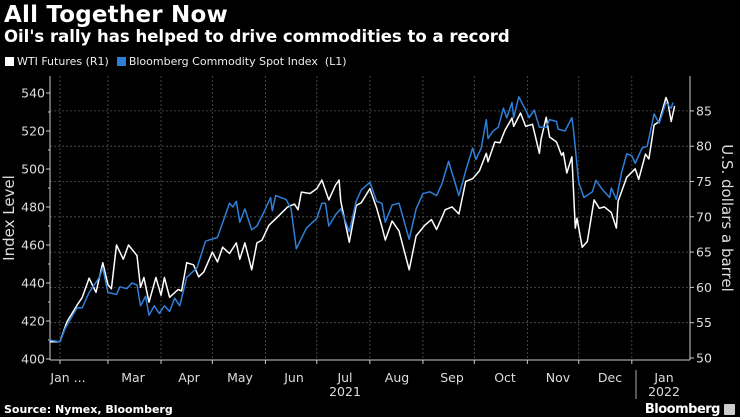 The image size is (740, 417). I want to click on source-note: Source: Nymex, Bloomberg, so click(88, 409).